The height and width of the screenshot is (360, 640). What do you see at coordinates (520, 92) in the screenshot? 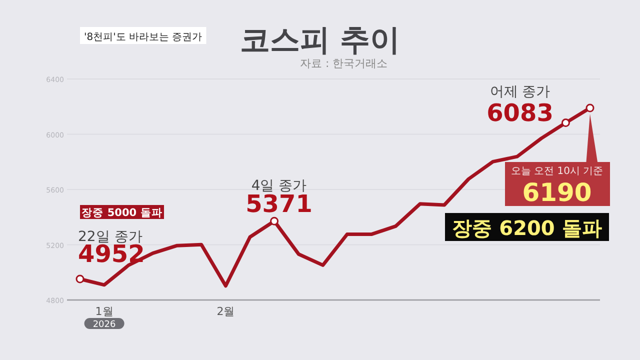
I see `annotation: 어제 종가` at bounding box center [520, 92].